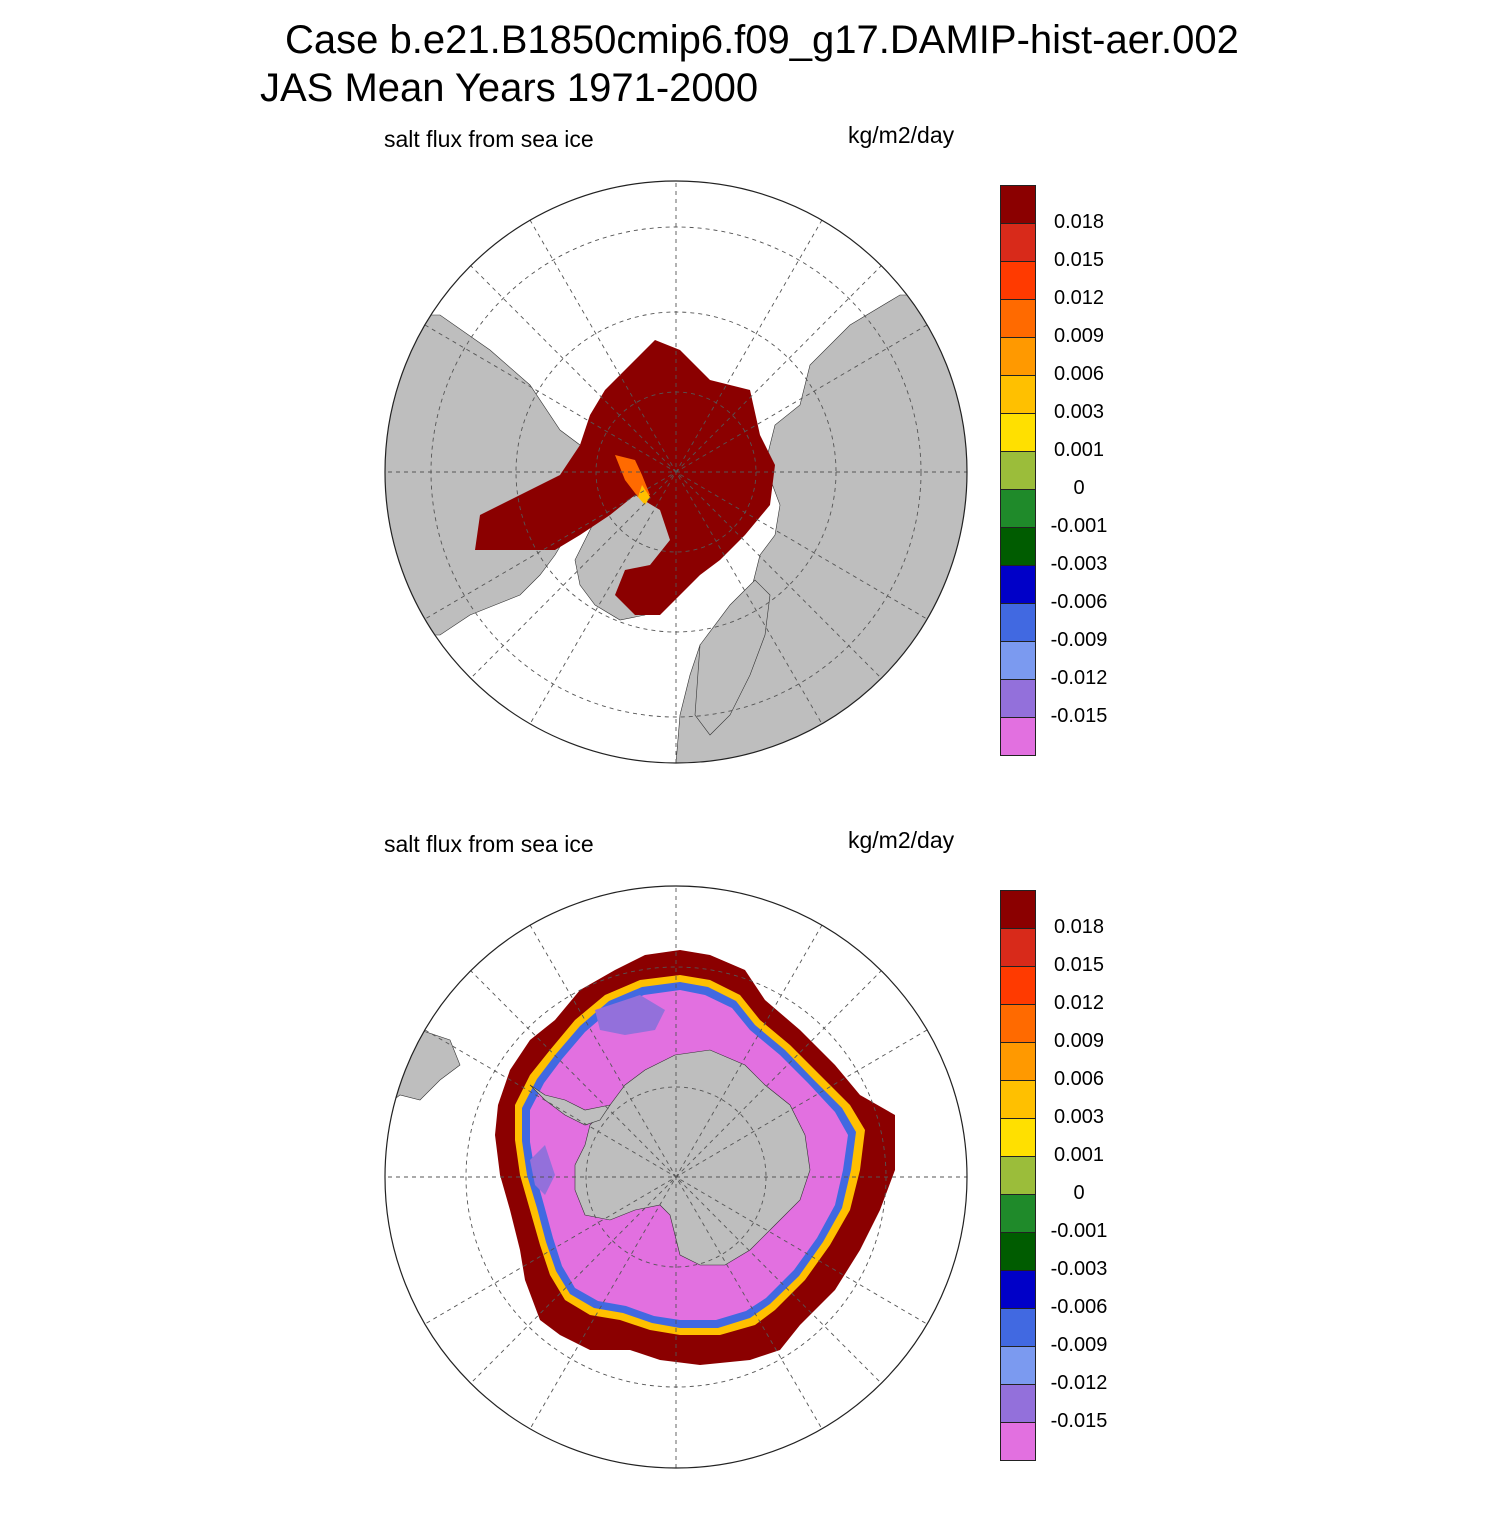 The width and height of the screenshot is (1500, 1515). I want to click on panel-title-north: salt flux from sea ice, so click(489, 139).